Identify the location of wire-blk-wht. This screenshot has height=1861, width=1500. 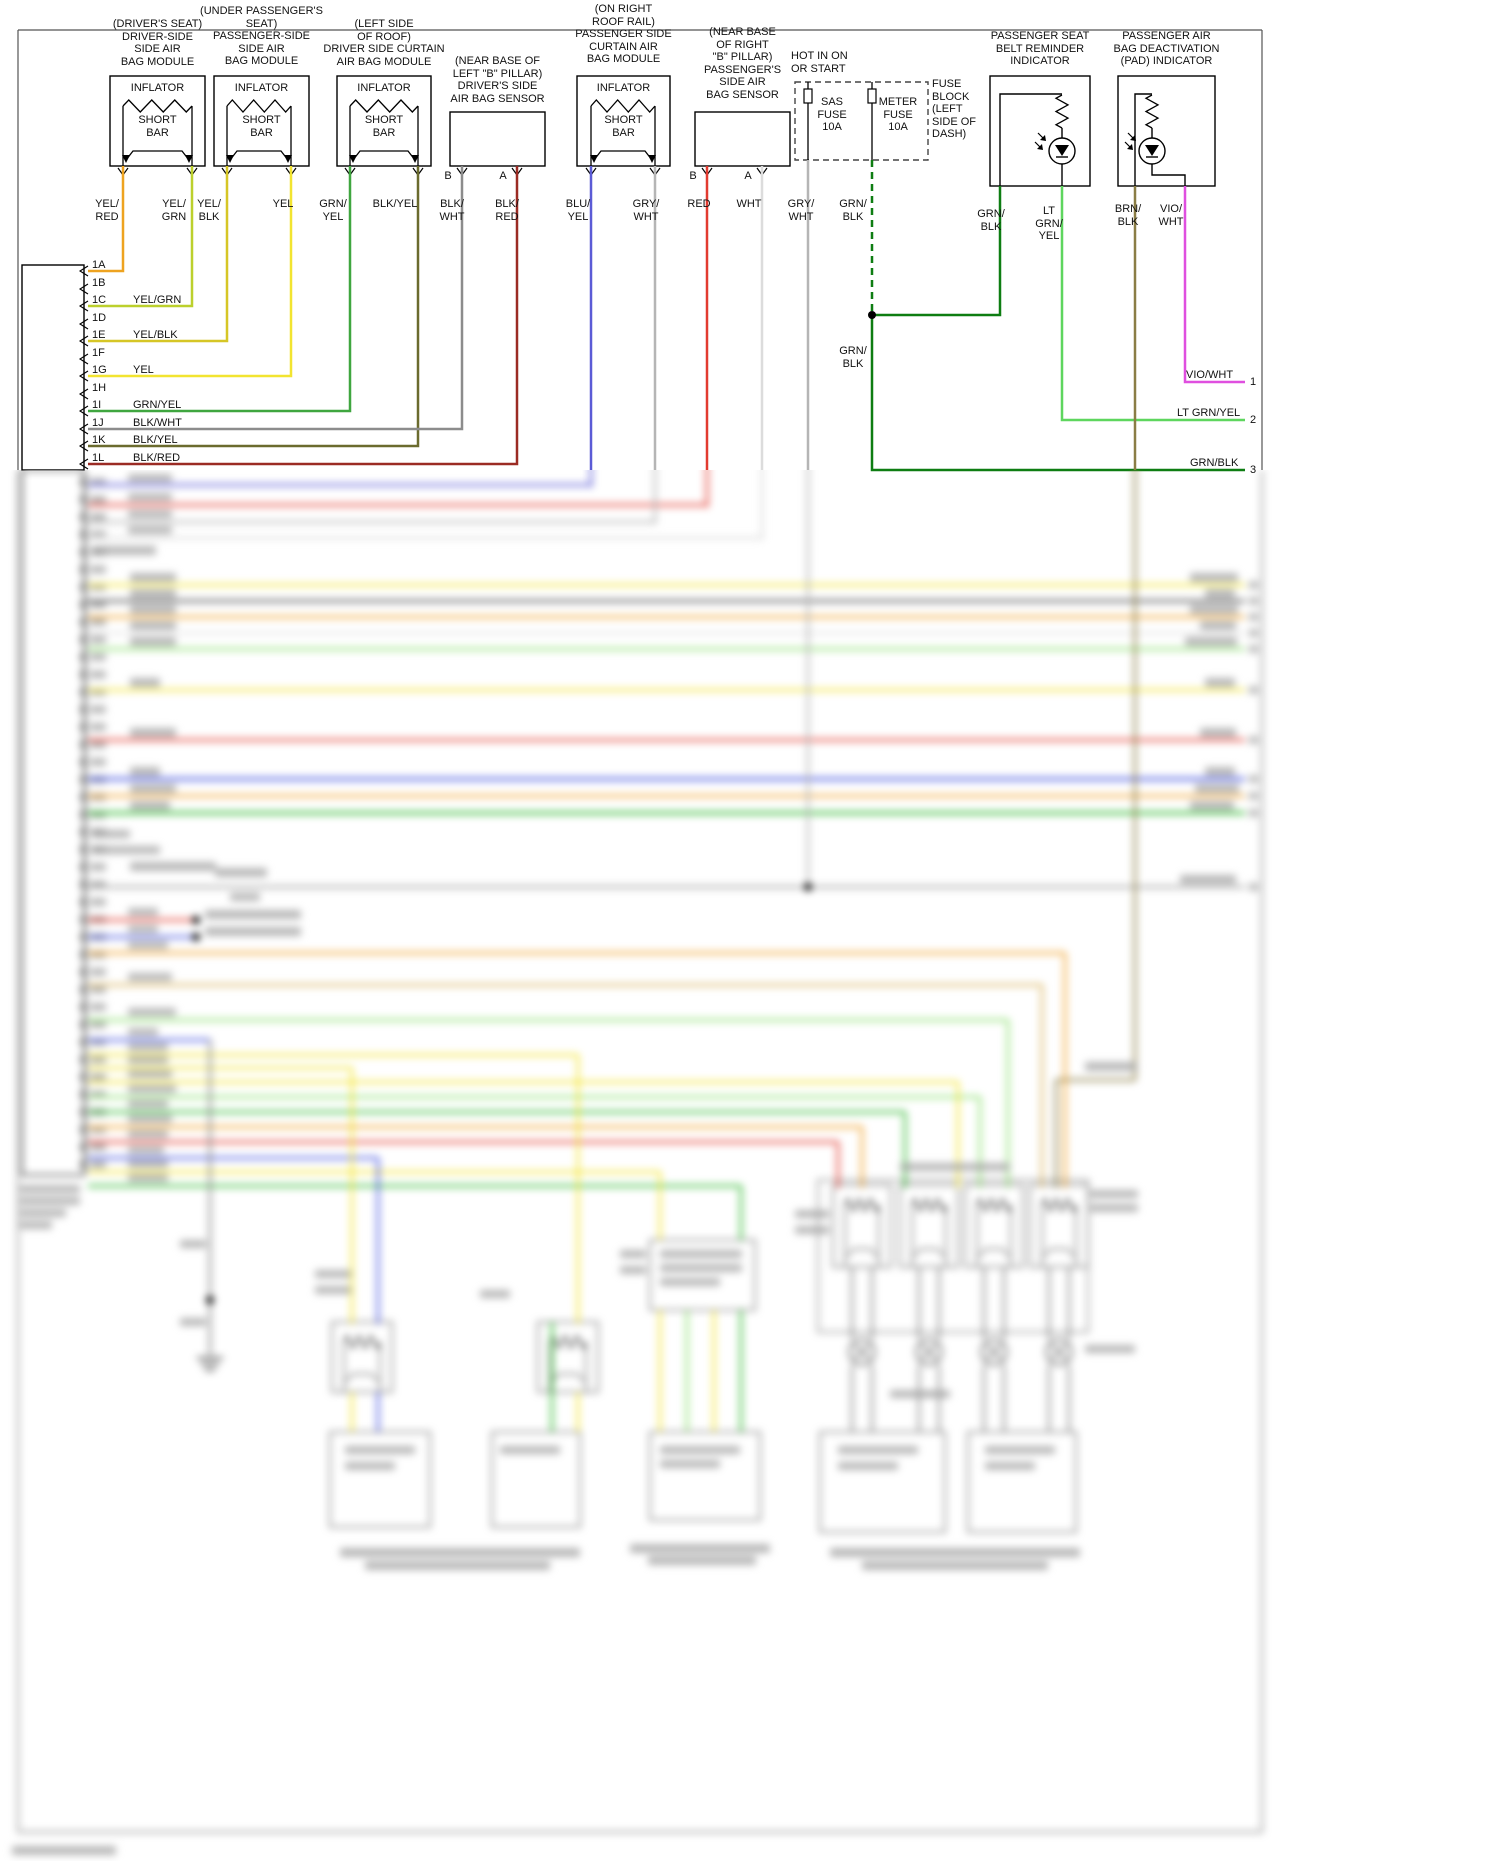
(276, 298).